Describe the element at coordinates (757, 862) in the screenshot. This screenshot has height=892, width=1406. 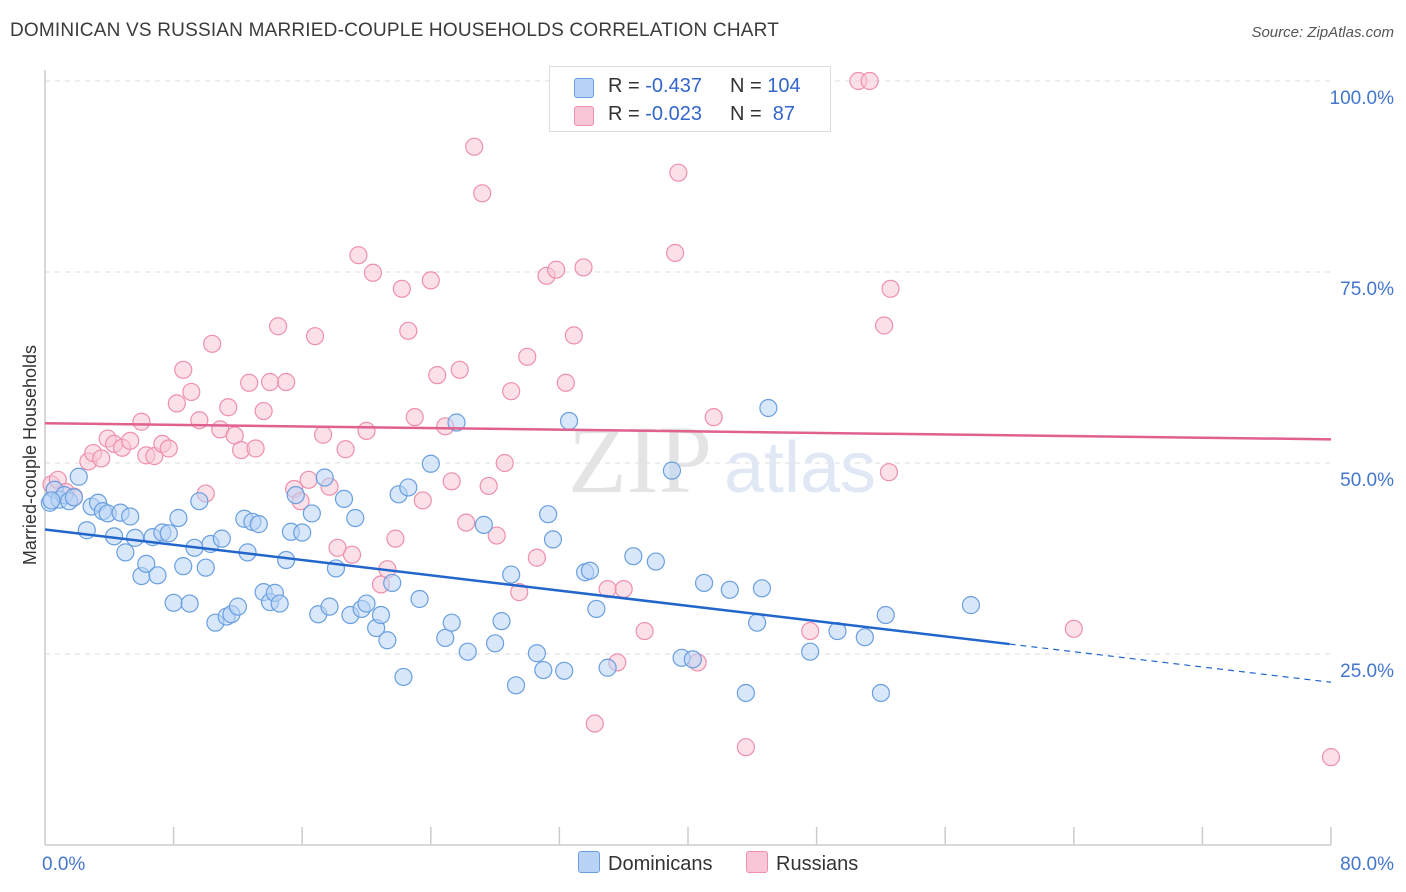
I see `bottom-legend-swatch-russians` at that location.